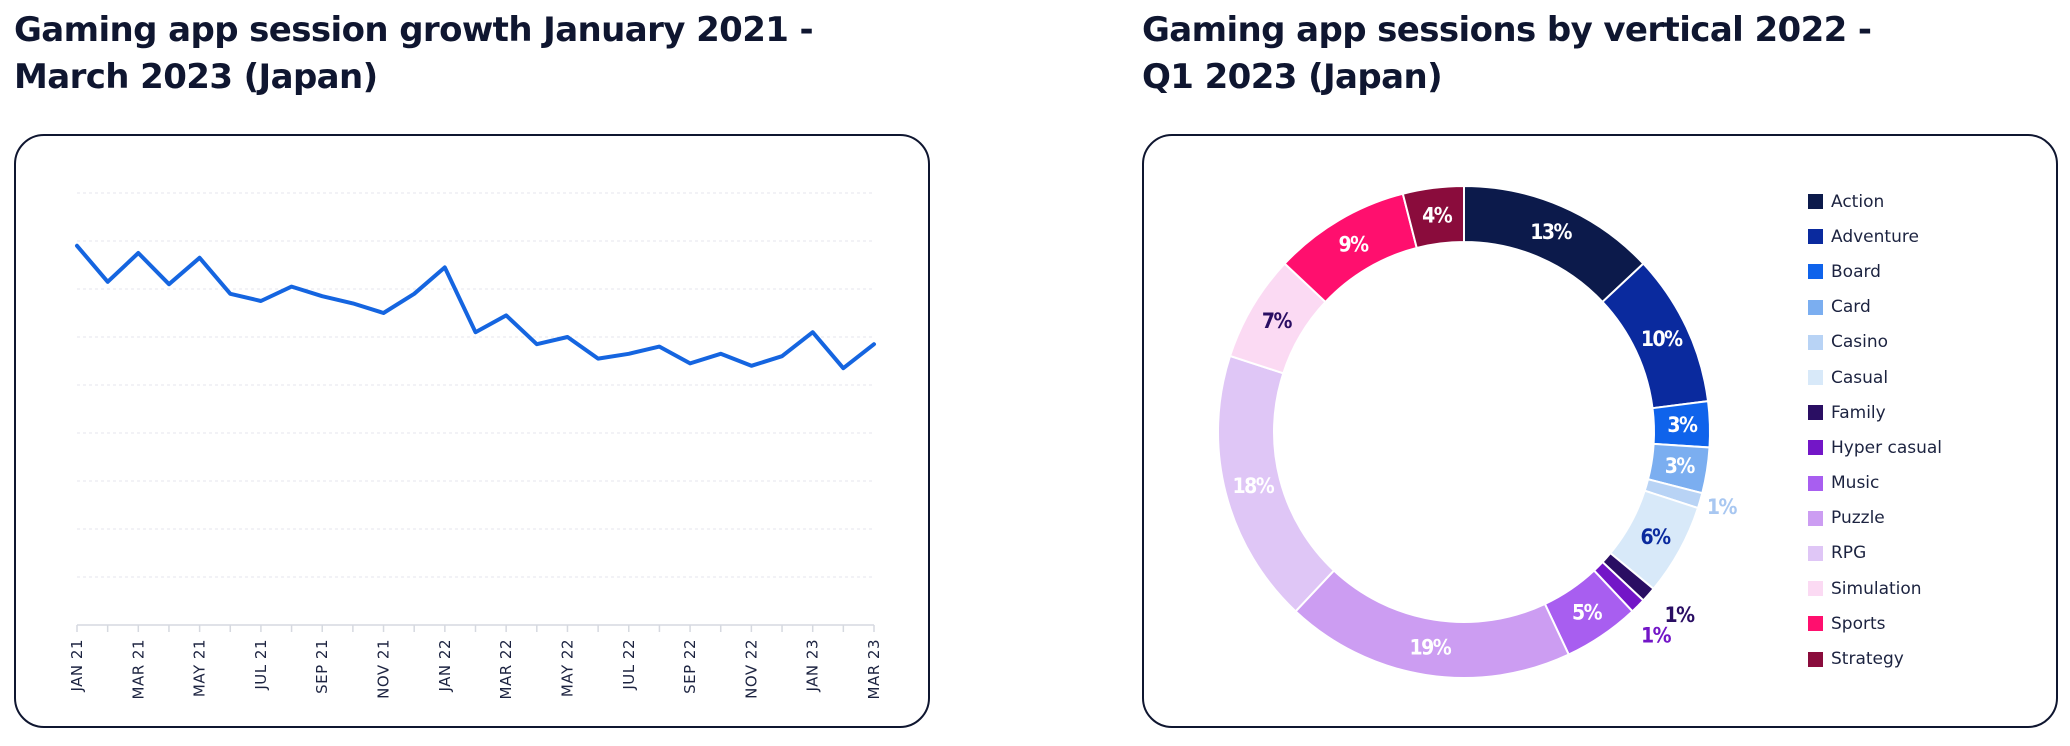 This screenshot has width=2070, height=746. What do you see at coordinates (813, 666) in the screenshot?
I see `x-tick-label: JAN 23` at bounding box center [813, 666].